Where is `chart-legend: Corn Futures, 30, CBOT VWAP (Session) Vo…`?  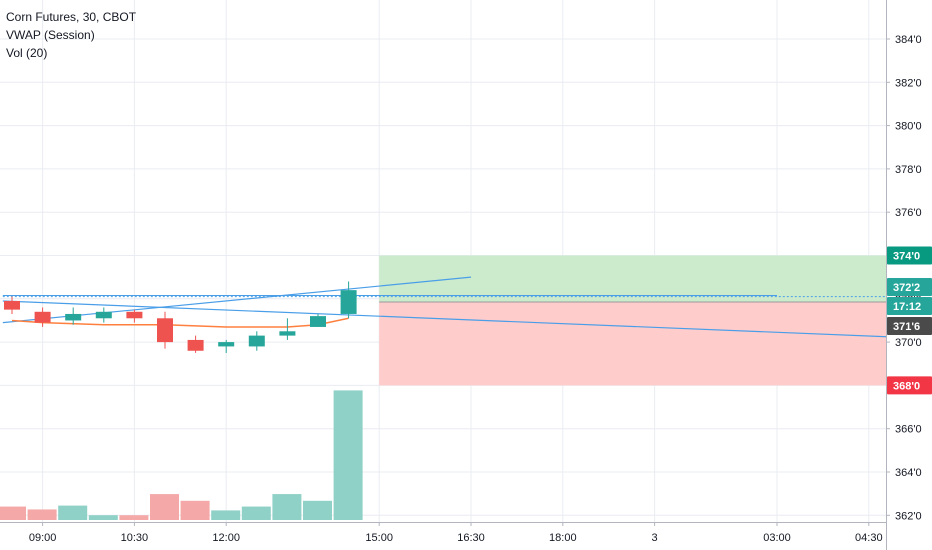 chart-legend: Corn Futures, 30, CBOT VWAP (Session) Vo… is located at coordinates (71, 35).